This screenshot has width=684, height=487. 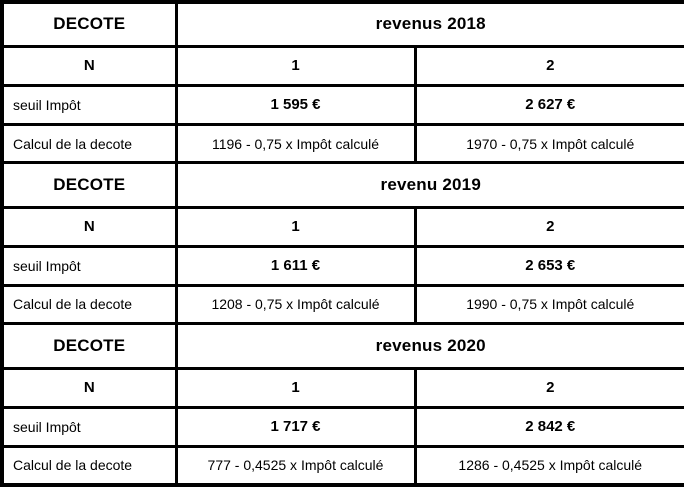 I want to click on seuil-value-2019-1: 1 611 €, so click(x=295, y=265).